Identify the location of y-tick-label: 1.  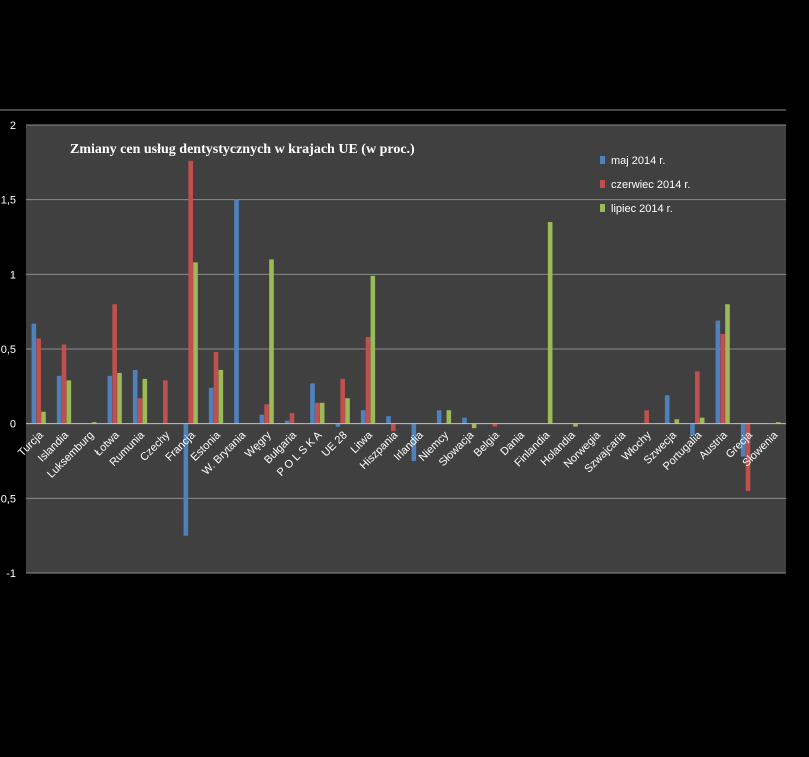
(13, 275).